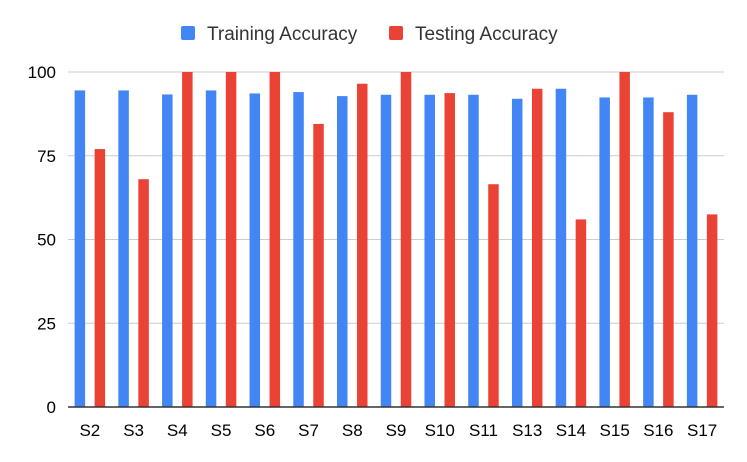  Describe the element at coordinates (483, 430) in the screenshot. I see `x-tick-label-s11: S11` at that location.